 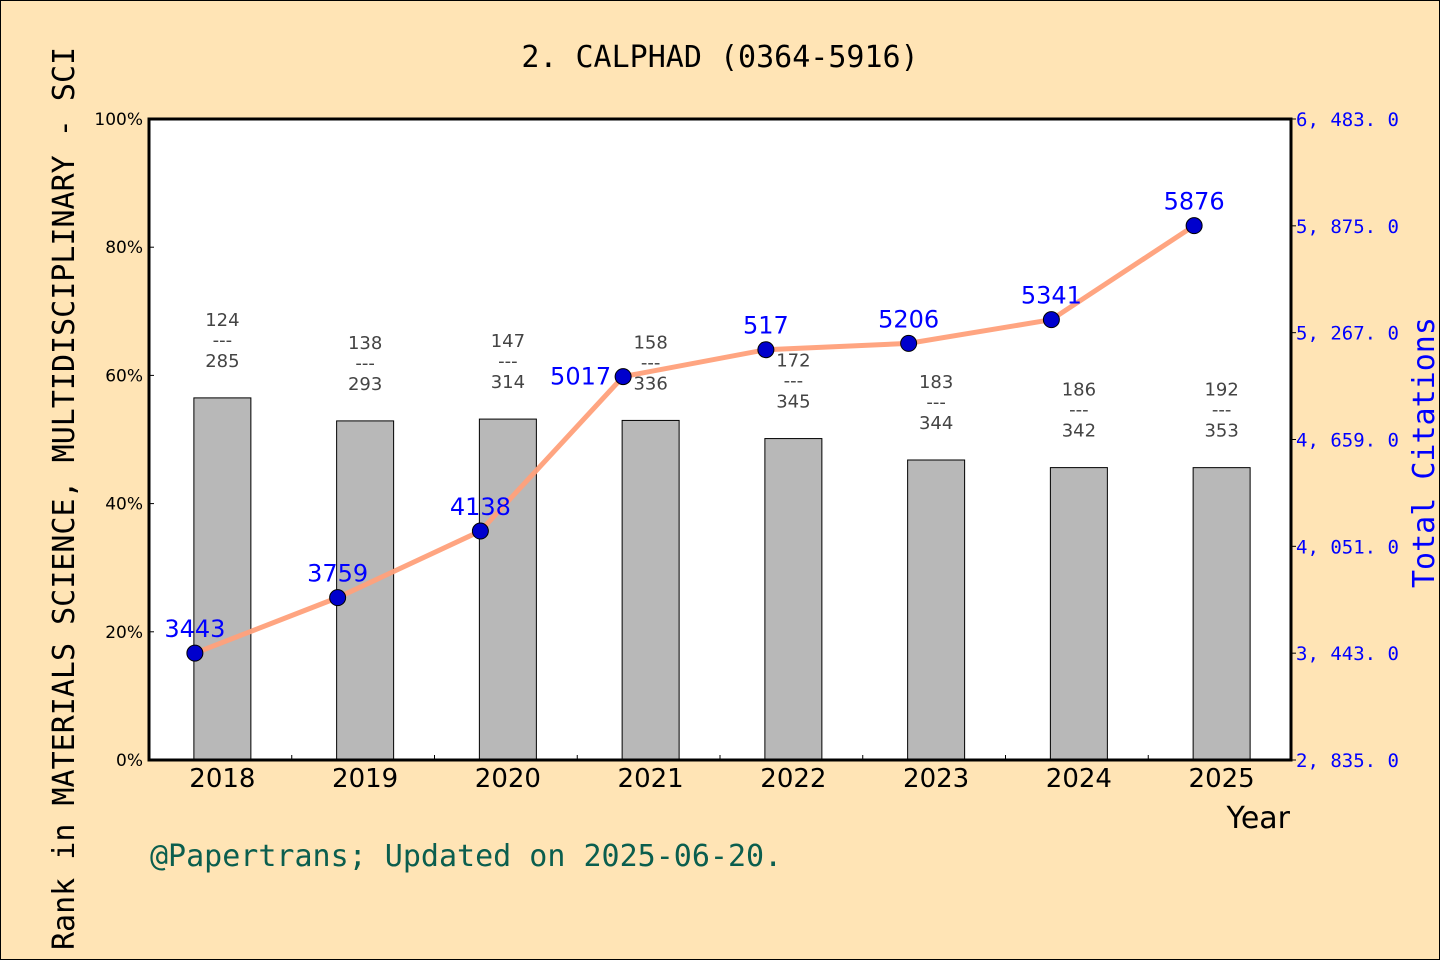 What do you see at coordinates (365, 343) in the screenshot?
I see `rank-label: 138` at bounding box center [365, 343].